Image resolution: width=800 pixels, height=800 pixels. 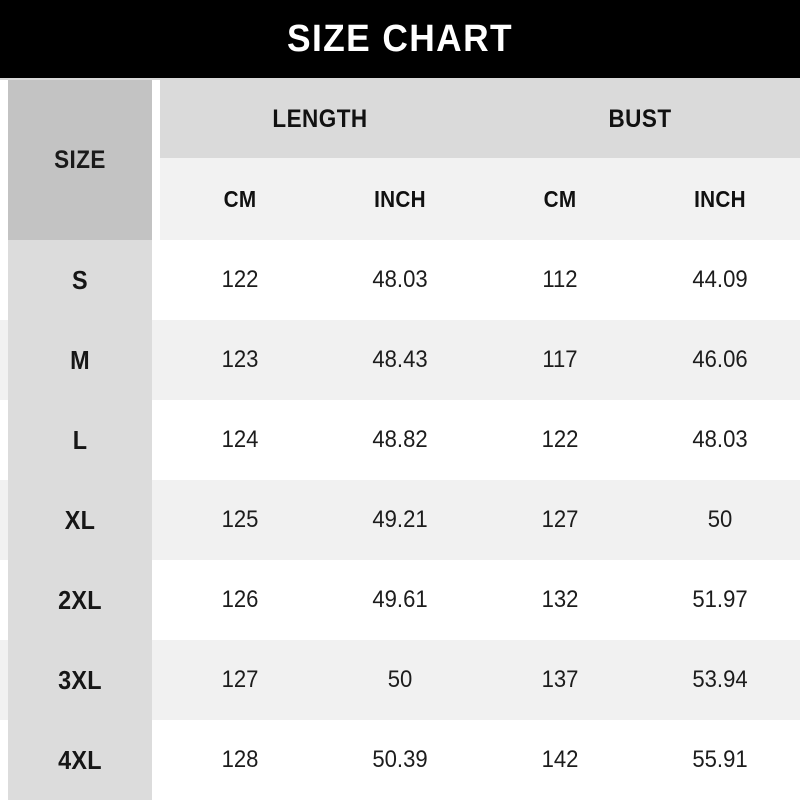 I want to click on cell-length-cm: 122, so click(x=240, y=279).